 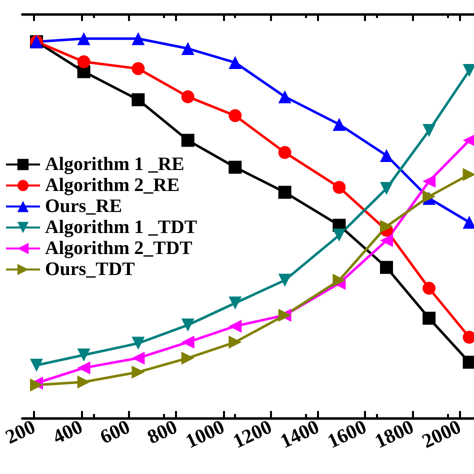 I want to click on x-tick-label: 1800, so click(x=395, y=434).